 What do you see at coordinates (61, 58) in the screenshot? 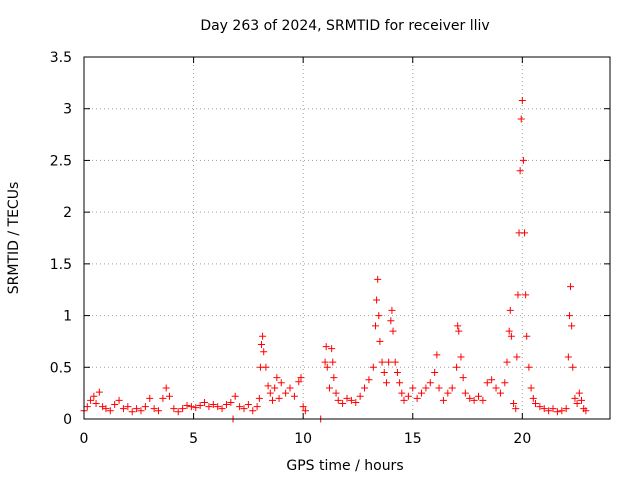
I see `y-tick-label: 3.5` at bounding box center [61, 58].